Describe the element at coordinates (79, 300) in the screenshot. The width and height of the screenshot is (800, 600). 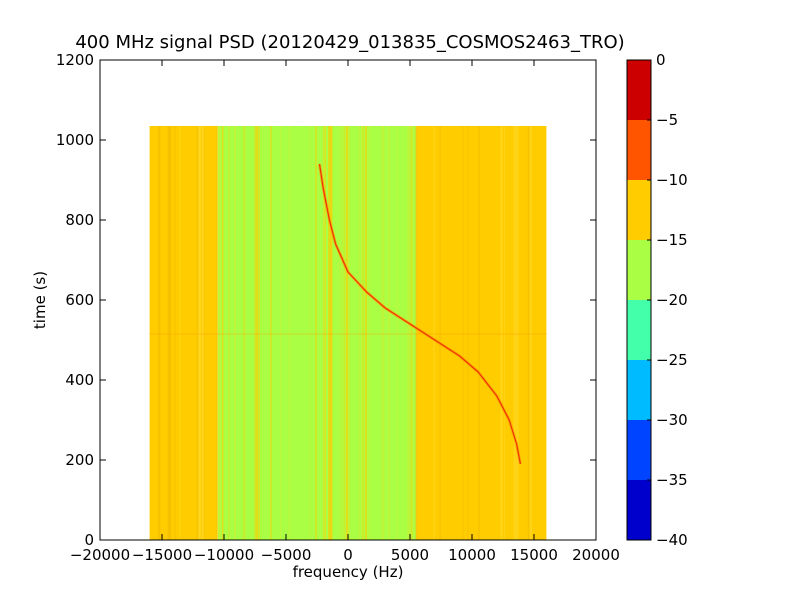
I see `y-tick-label: 600` at that location.